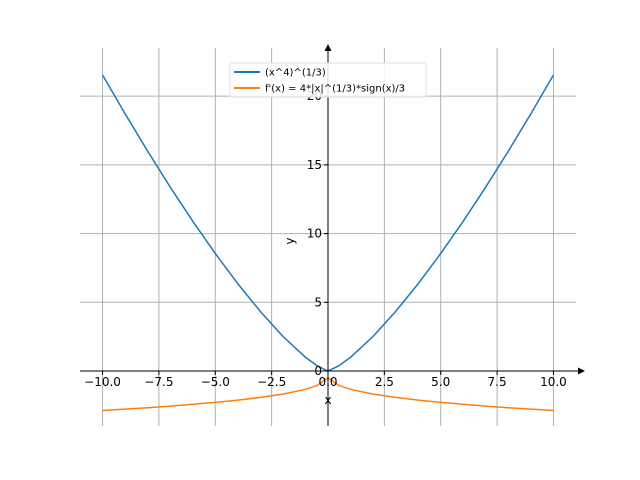 The image size is (640, 480). I want to click on x-tick-label: 10.0, so click(553, 382).